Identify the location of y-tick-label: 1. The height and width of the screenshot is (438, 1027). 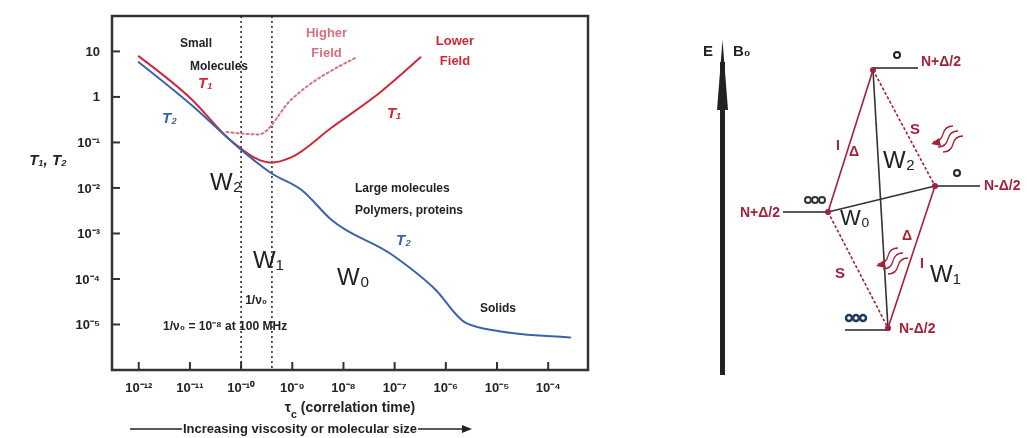
(96, 97).